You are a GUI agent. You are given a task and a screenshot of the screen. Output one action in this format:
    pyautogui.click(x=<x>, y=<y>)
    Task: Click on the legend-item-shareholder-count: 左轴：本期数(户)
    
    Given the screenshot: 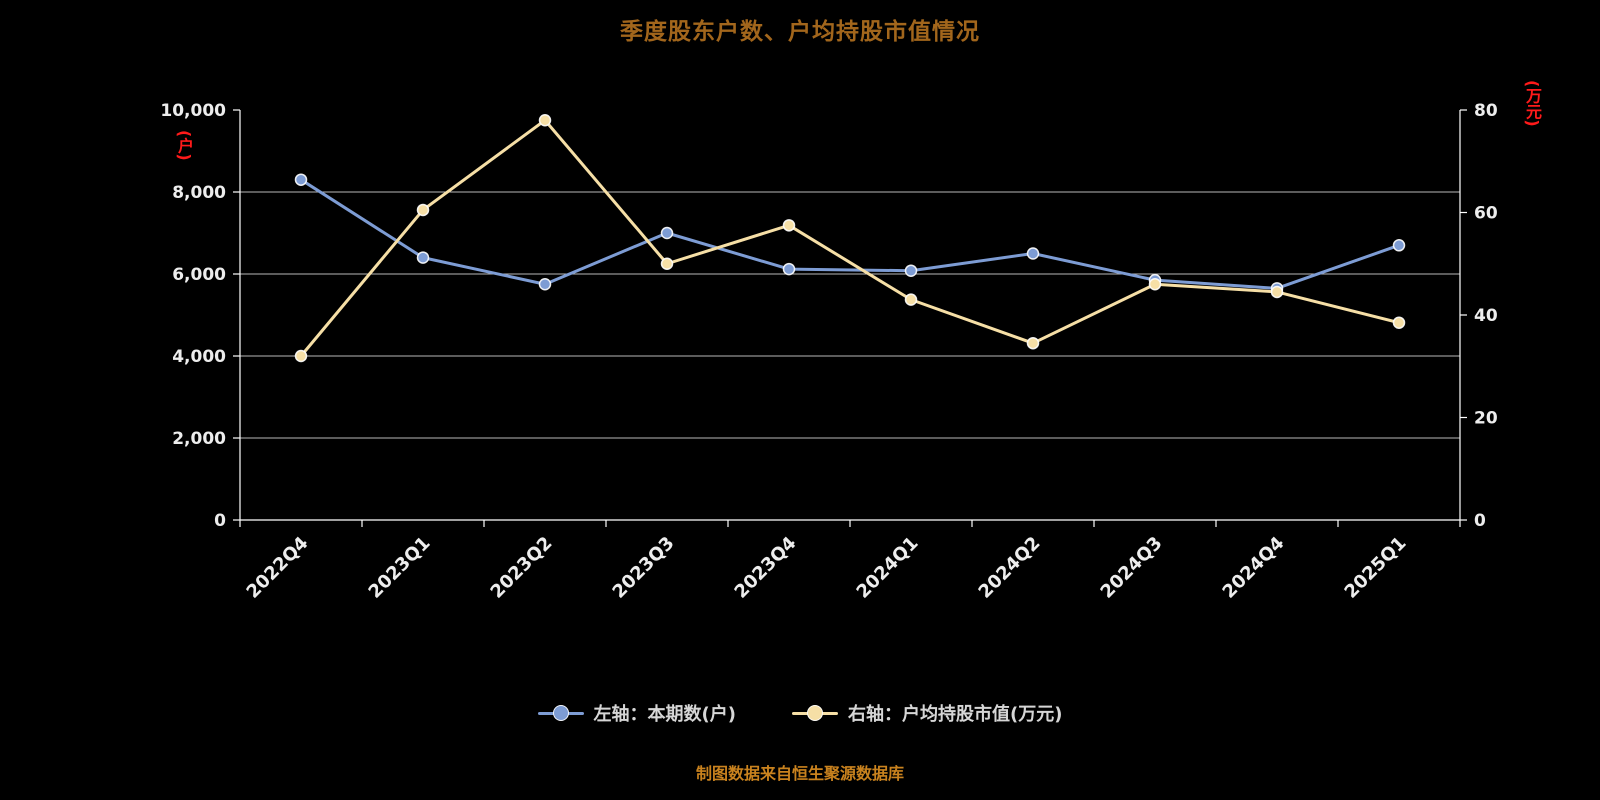 What is the action you would take?
    pyautogui.click(x=636, y=713)
    